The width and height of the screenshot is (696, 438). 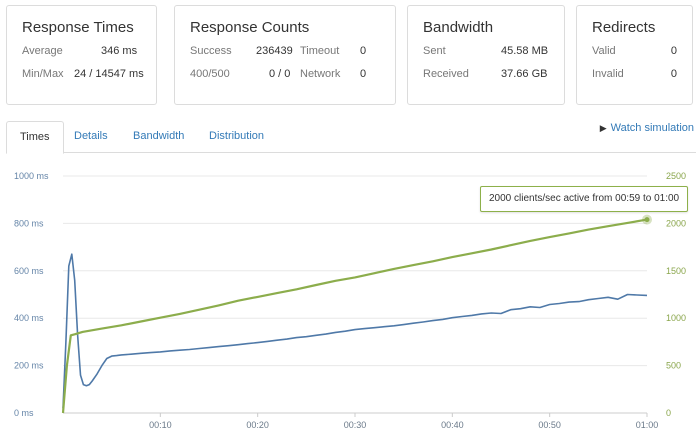 I want to click on metric-row-errors: 400/500 0 / 0 Network 0, so click(x=285, y=79).